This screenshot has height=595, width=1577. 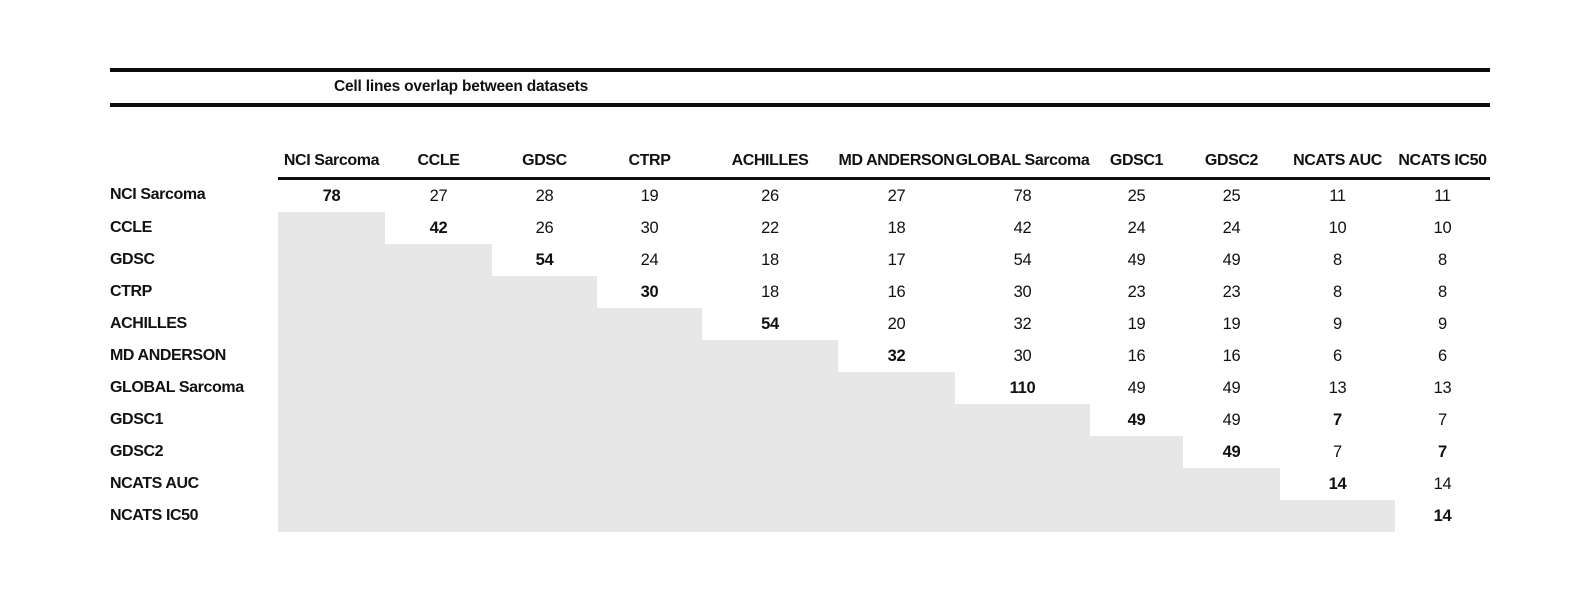 I want to click on column-header: GDSC1, so click(x=1136, y=160).